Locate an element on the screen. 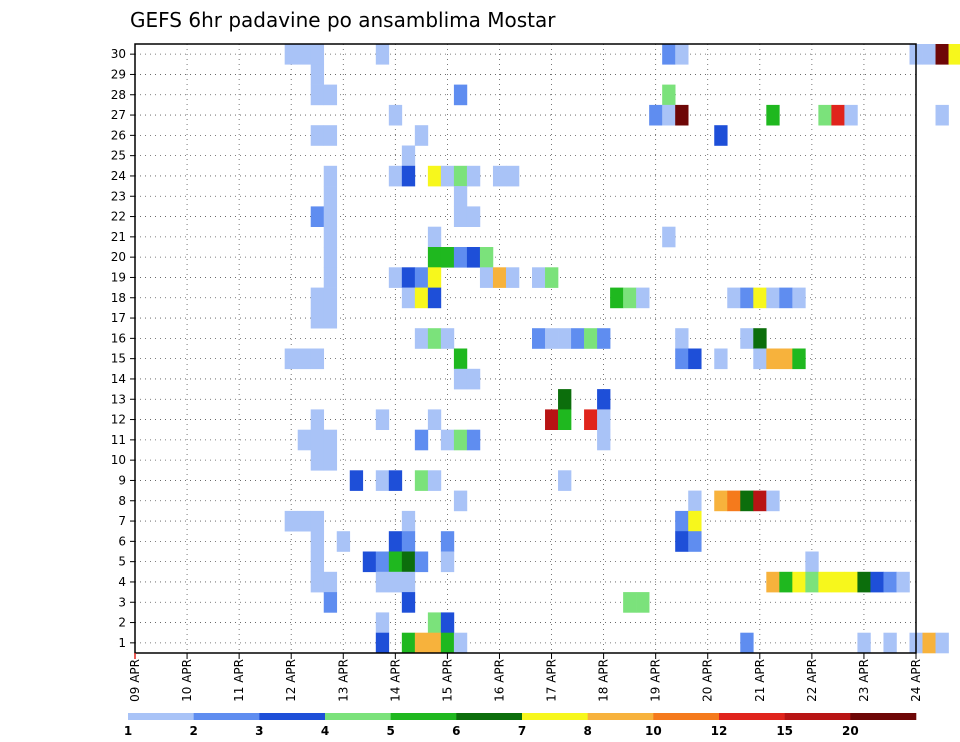 Image resolution: width=960 pixels, height=742 pixels. y-tick-label: 14 is located at coordinates (118, 379).